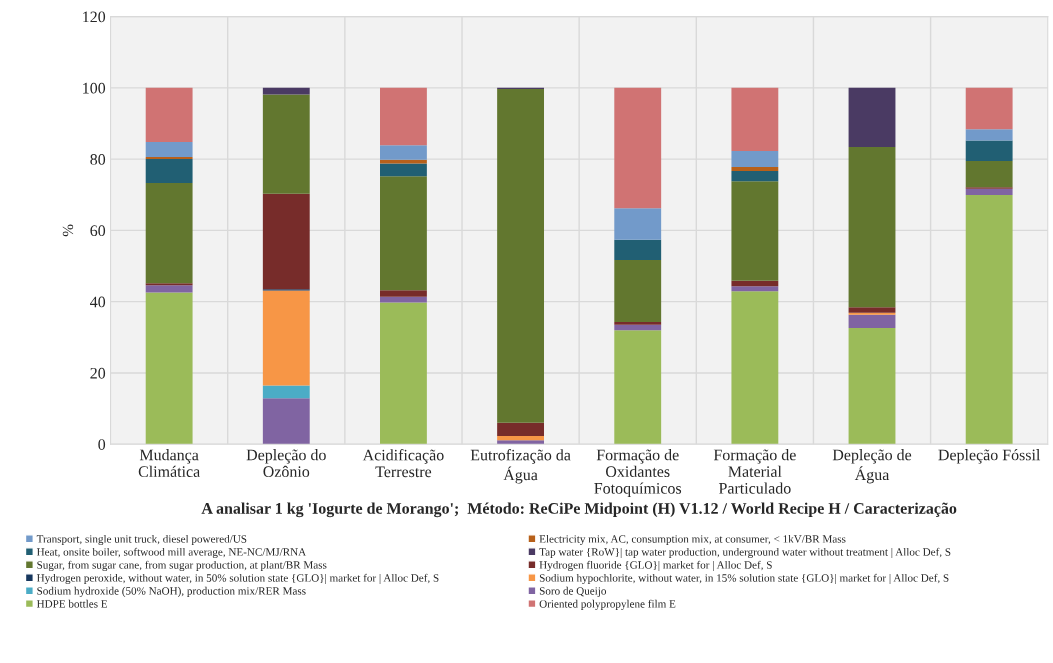  Describe the element at coordinates (171, 591) in the screenshot. I see `legend-label: Sodium hydroxide (50% NaOH), production mix/RER Mass` at that location.